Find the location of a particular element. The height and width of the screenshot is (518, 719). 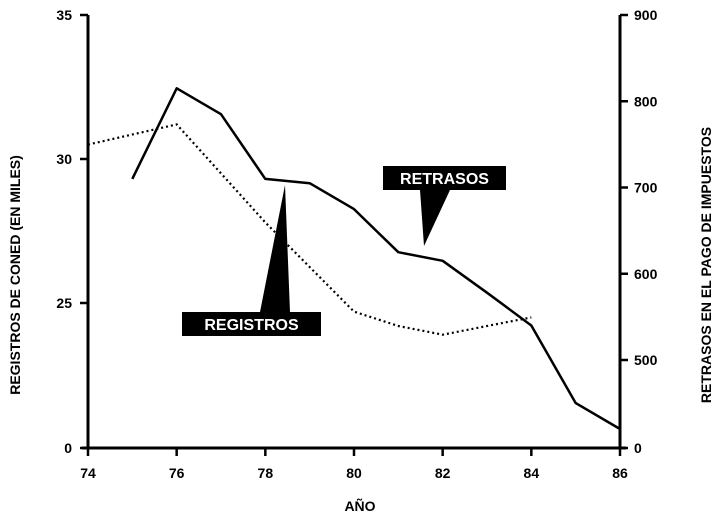

callout-retrasos: RETRASOS is located at coordinates (444, 206).